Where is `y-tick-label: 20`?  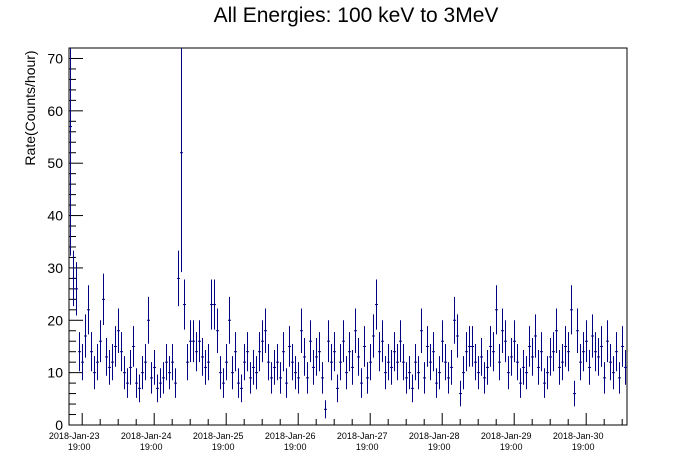
y-tick-label: 20 is located at coordinates (55, 320).